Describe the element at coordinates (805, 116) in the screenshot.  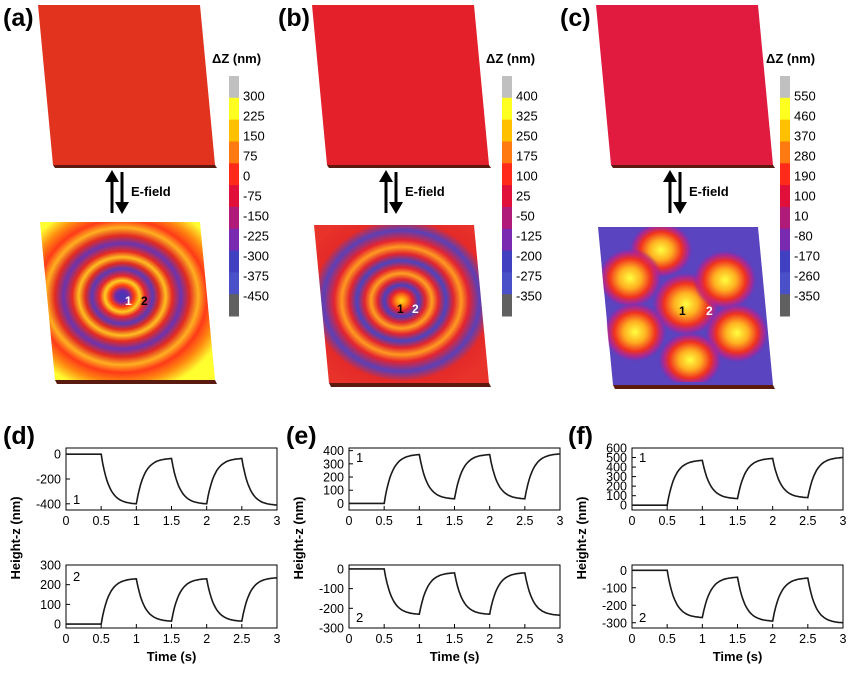
I see `colorbar-tick-label: 460` at that location.